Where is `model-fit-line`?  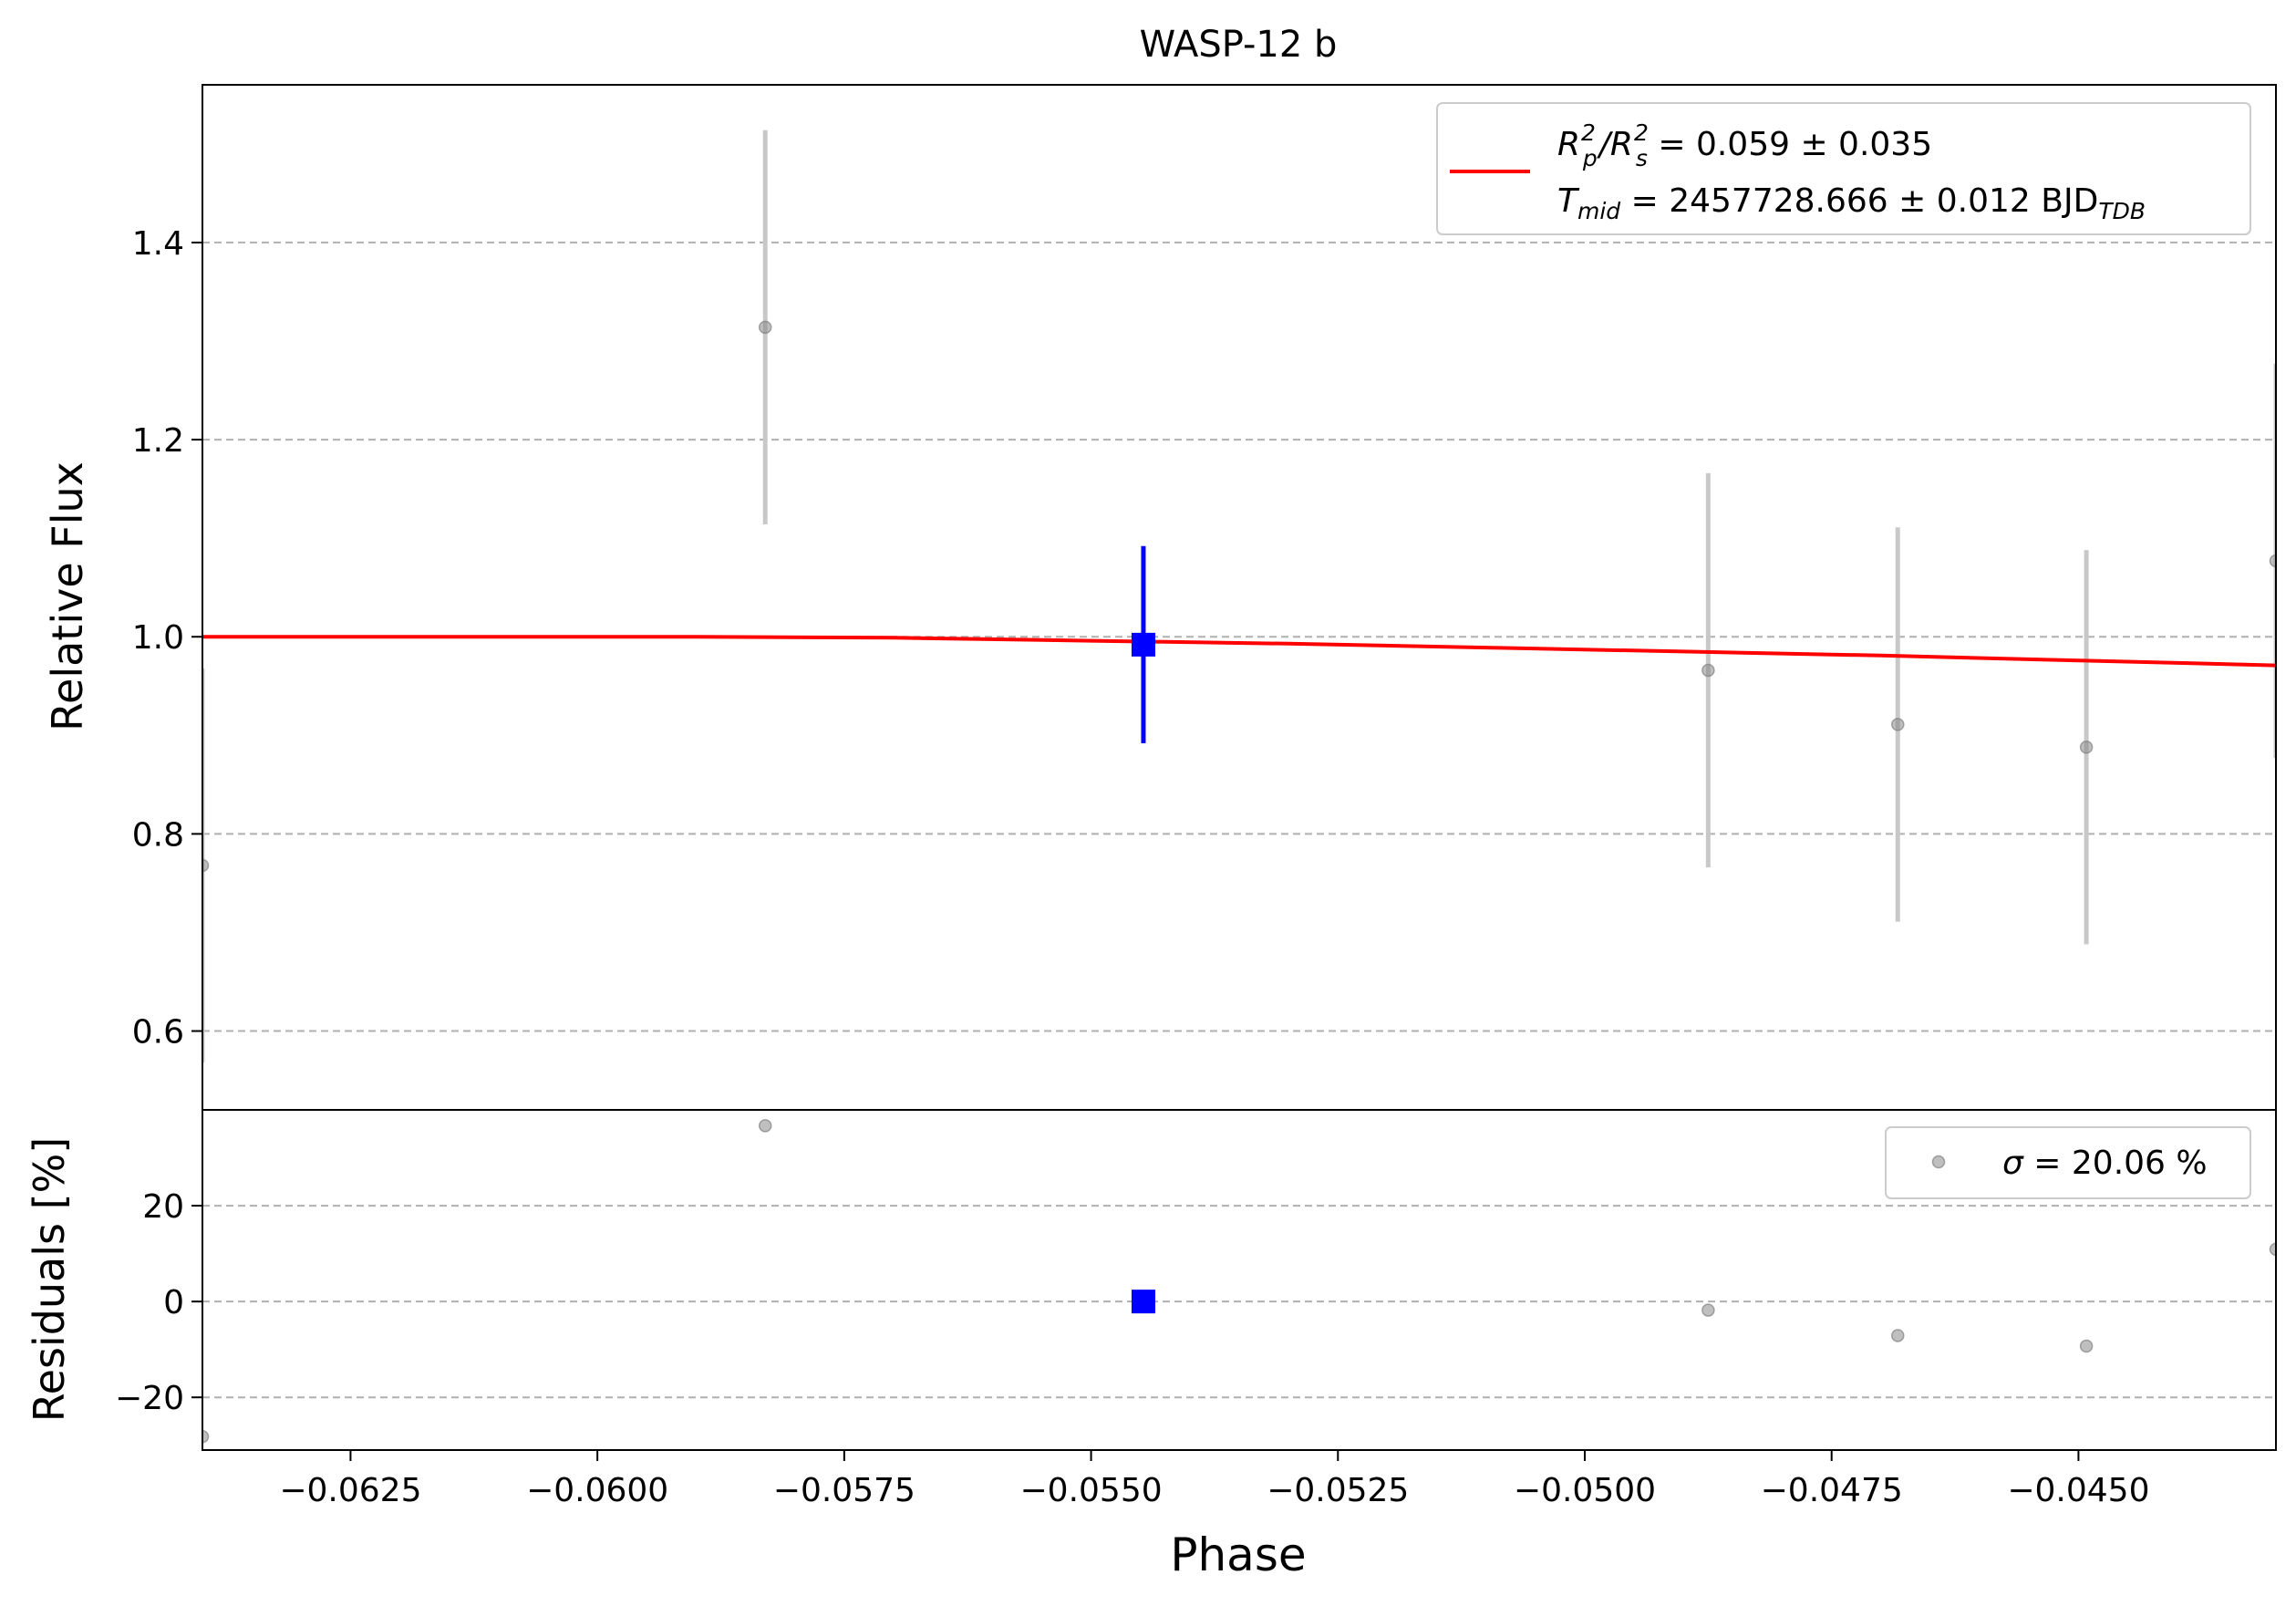 model-fit-line is located at coordinates (1239, 651).